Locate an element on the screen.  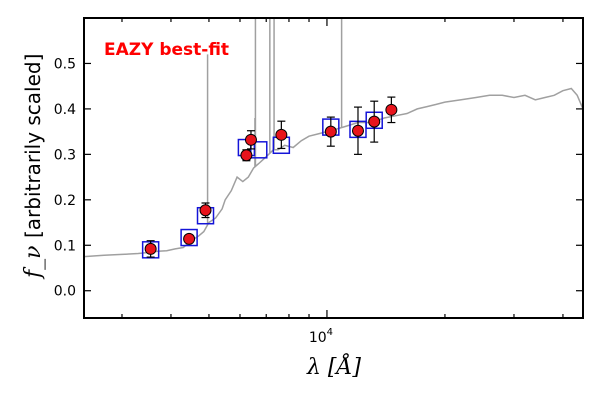
y-tick-label: 0.0 is located at coordinates (65, 292).